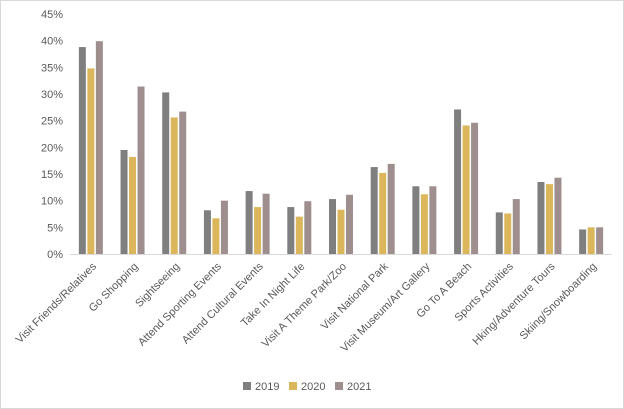  I want to click on y-tick-label: 30%, so click(52, 95).